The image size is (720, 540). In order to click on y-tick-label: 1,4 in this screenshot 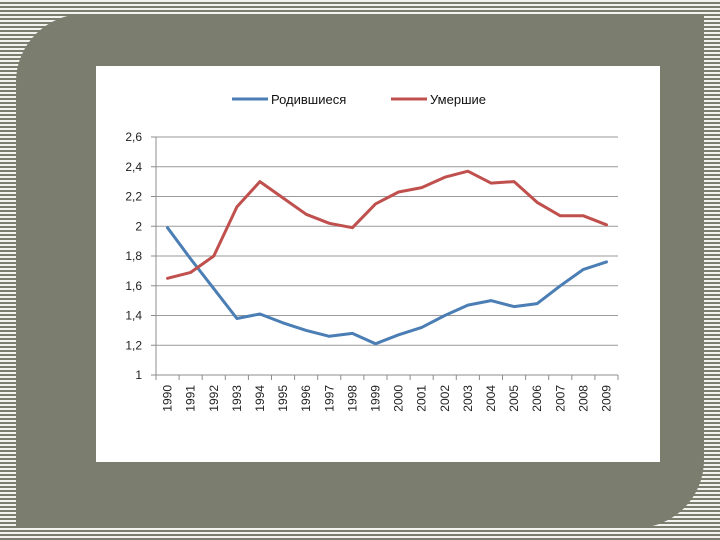, I will do `click(133, 316)`.